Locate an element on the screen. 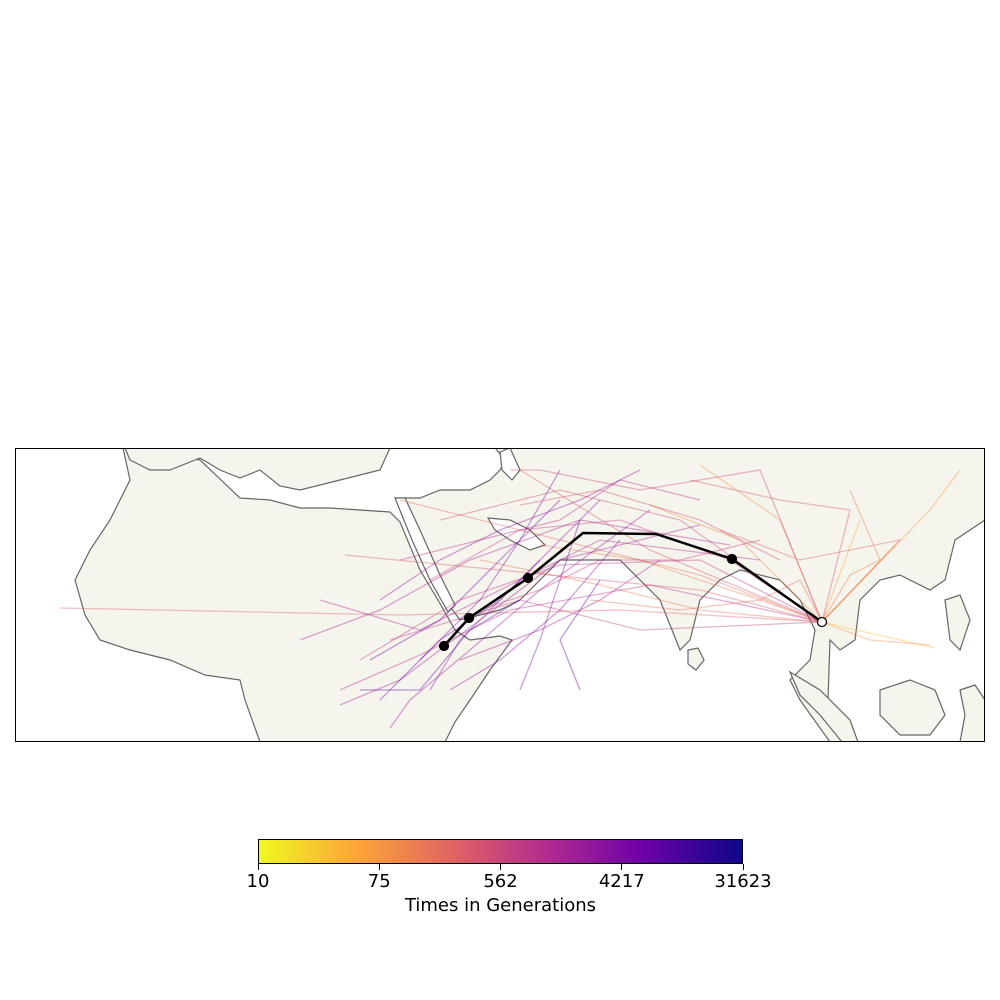 The width and height of the screenshot is (1000, 1000). red-sea is located at coordinates (425, 555).